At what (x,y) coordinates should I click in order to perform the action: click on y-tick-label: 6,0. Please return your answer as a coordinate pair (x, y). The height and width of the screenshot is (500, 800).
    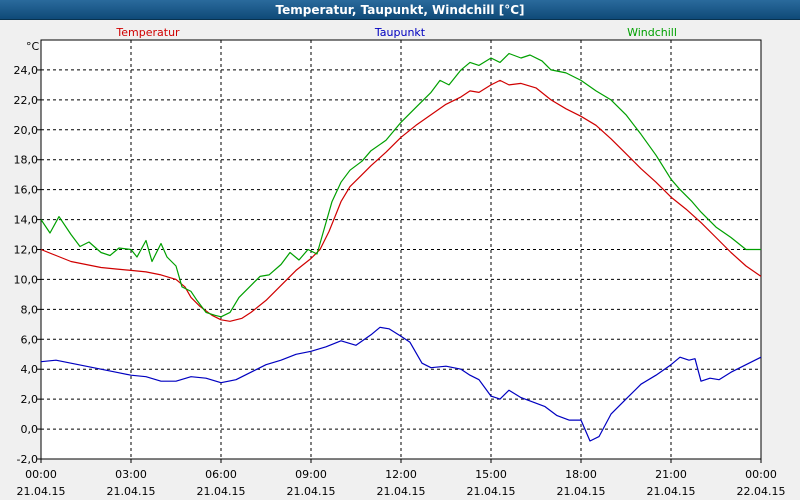
    Looking at the image, I should click on (30, 339).